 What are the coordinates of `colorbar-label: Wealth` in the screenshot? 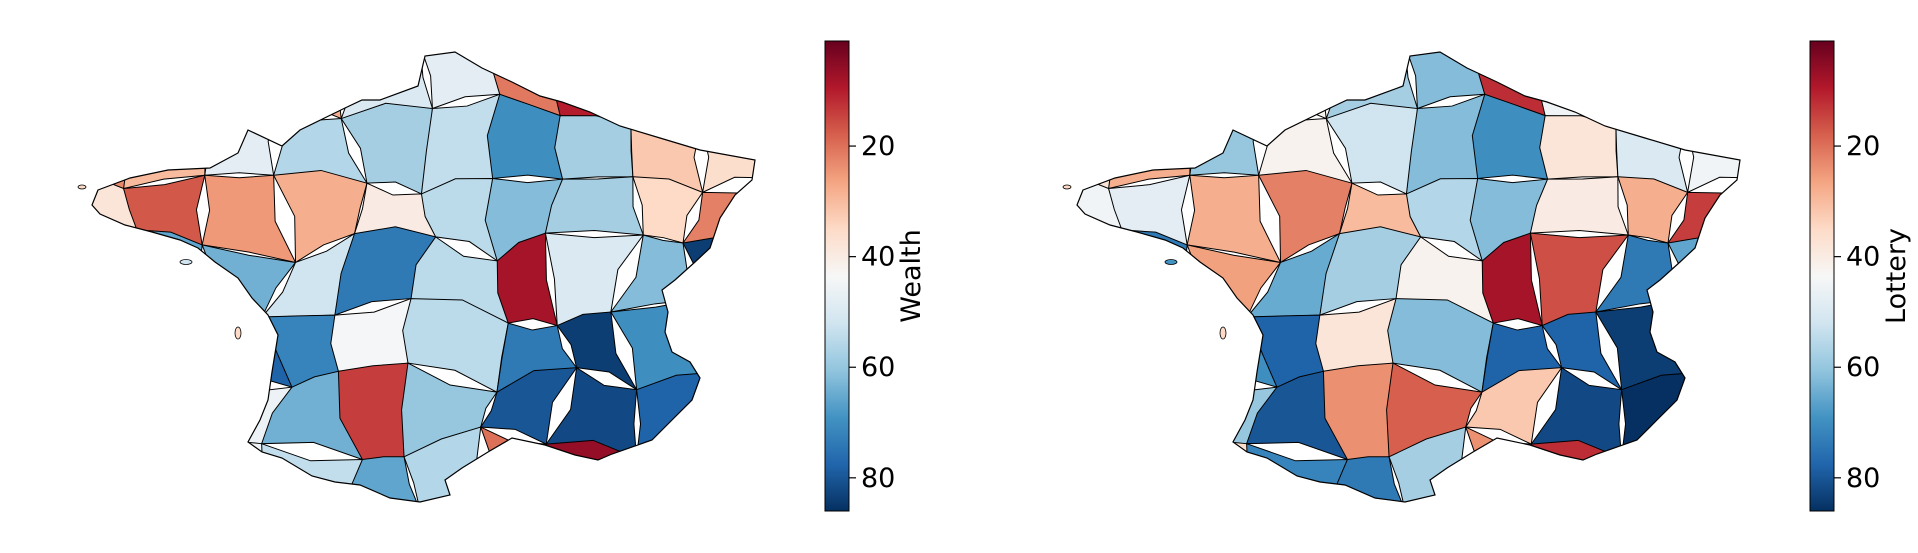 It's located at (911, 275).